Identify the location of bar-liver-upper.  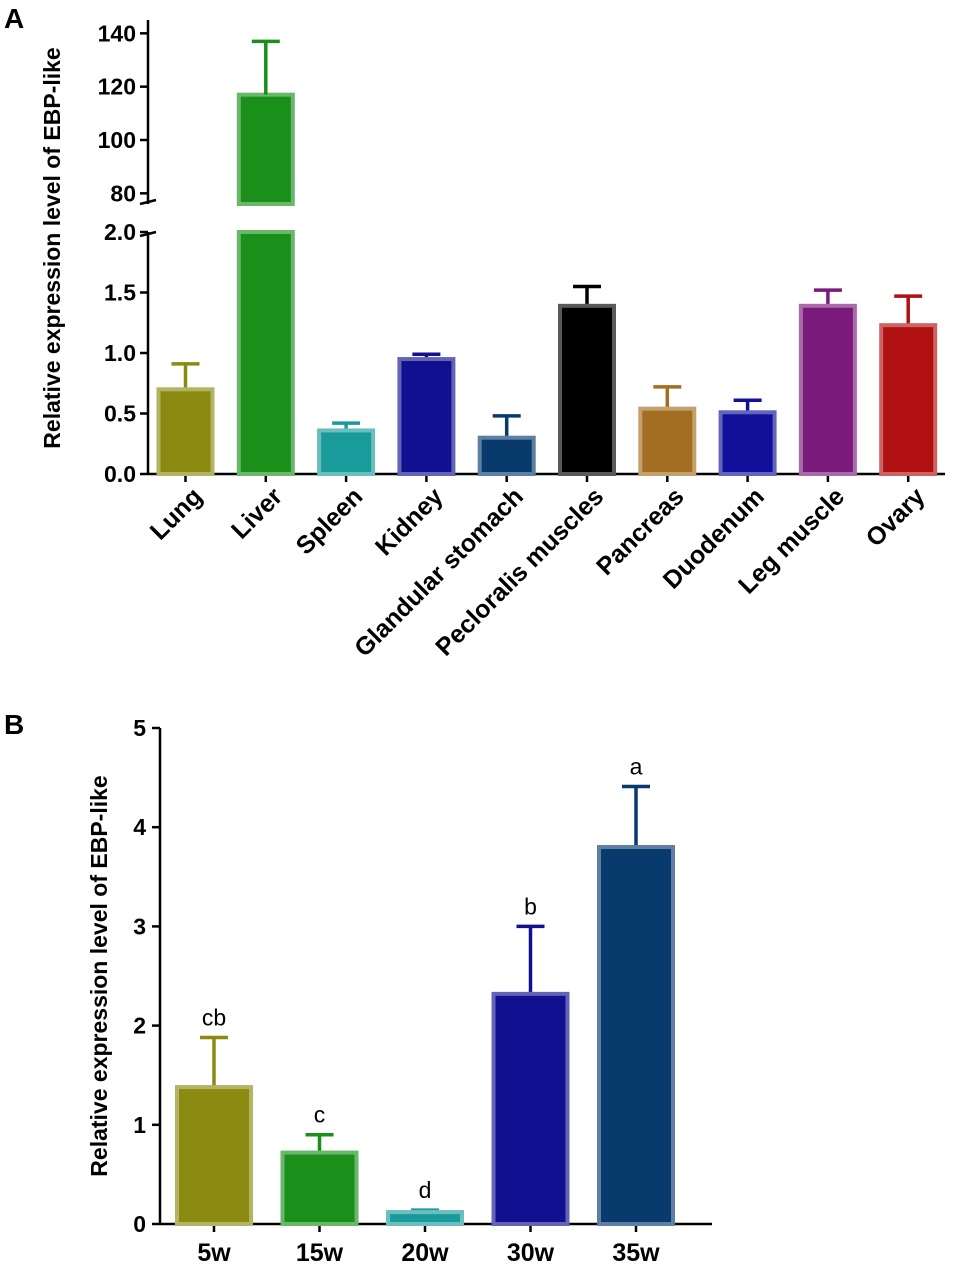
(265, 149).